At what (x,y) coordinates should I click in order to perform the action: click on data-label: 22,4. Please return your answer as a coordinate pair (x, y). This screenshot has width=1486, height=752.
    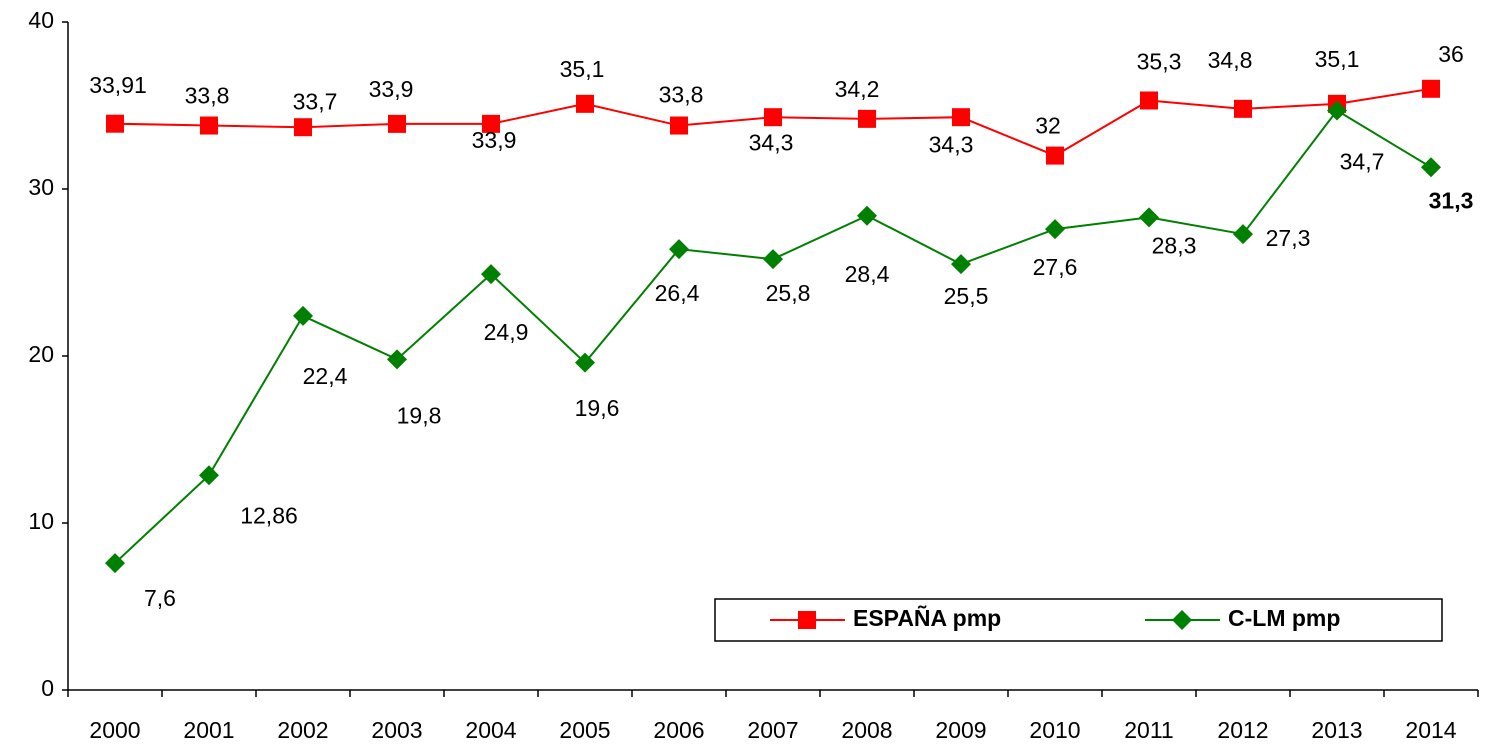
    Looking at the image, I should click on (325, 376).